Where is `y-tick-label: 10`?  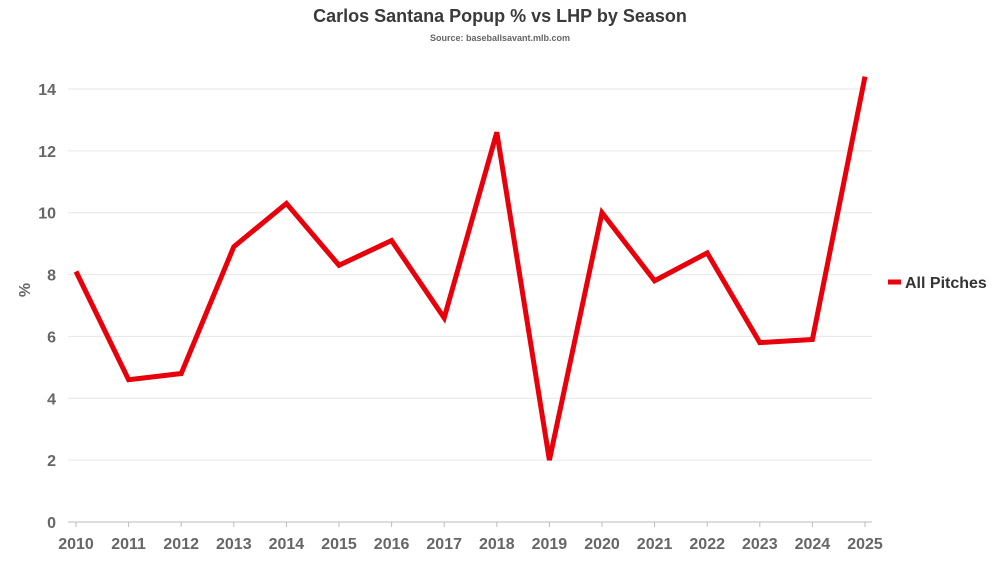 y-tick-label: 10 is located at coordinates (47, 214).